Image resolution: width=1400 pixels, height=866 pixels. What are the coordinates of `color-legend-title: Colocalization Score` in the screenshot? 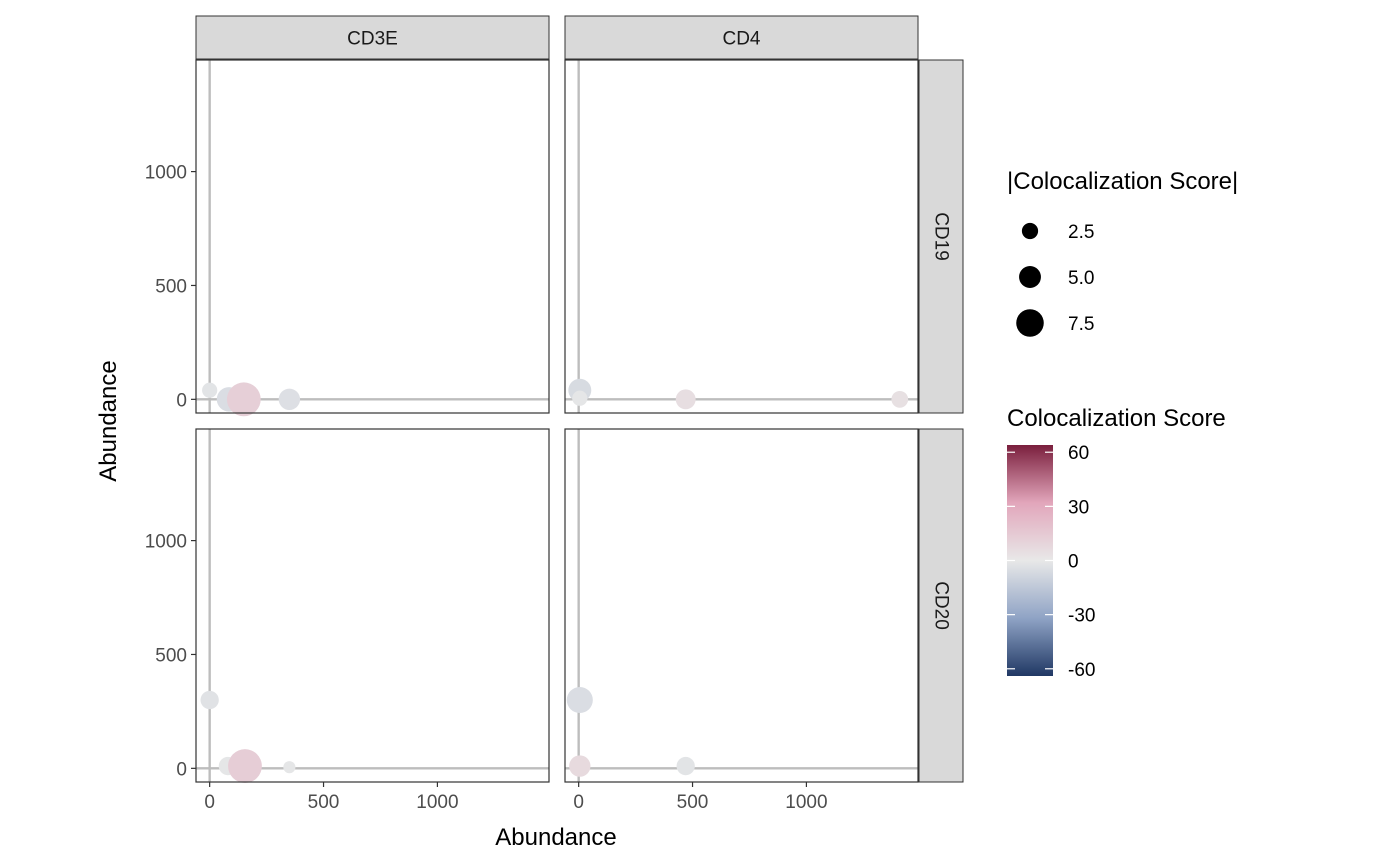 It's located at (1116, 418).